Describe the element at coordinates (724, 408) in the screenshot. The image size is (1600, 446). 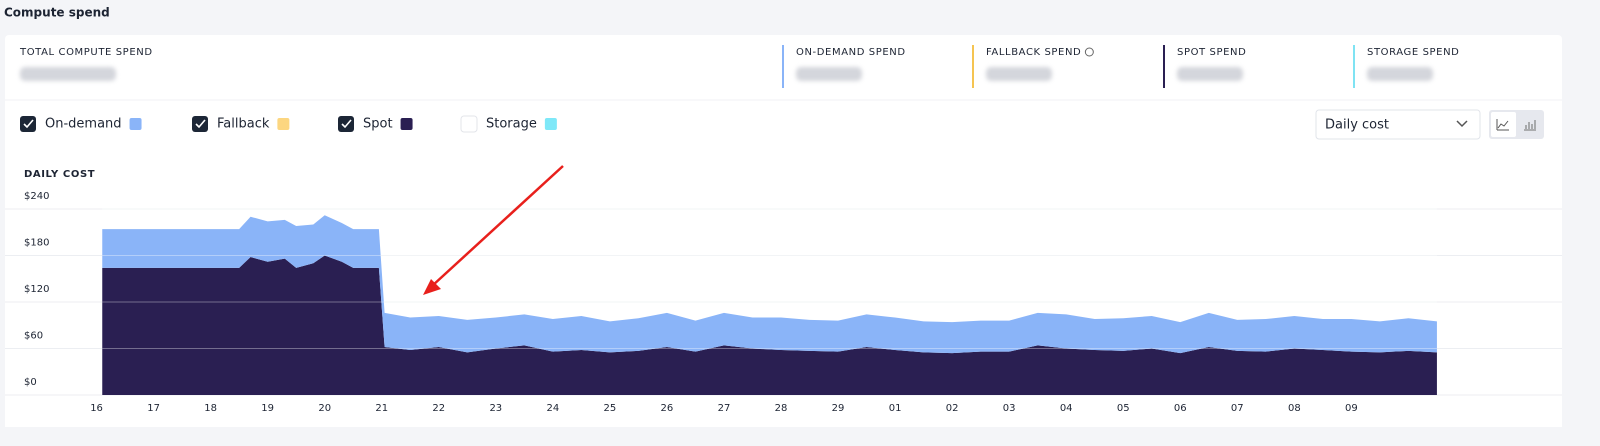
I see `x-tick-label: 27` at that location.